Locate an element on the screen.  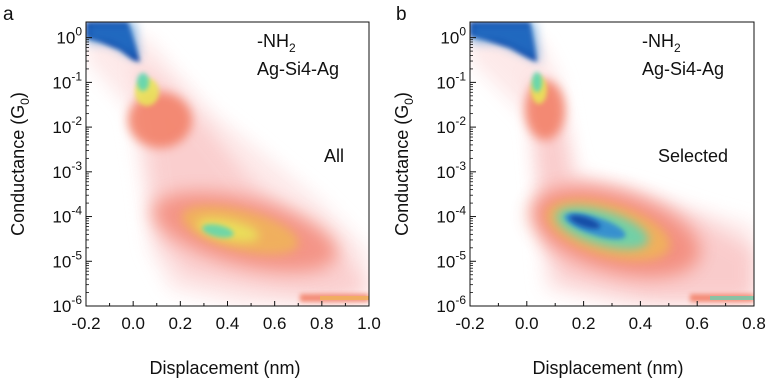
x-axis-a: -0.2 0.0 0.2 0.4 0.6 0.8 1.0 is located at coordinates (226, 317).